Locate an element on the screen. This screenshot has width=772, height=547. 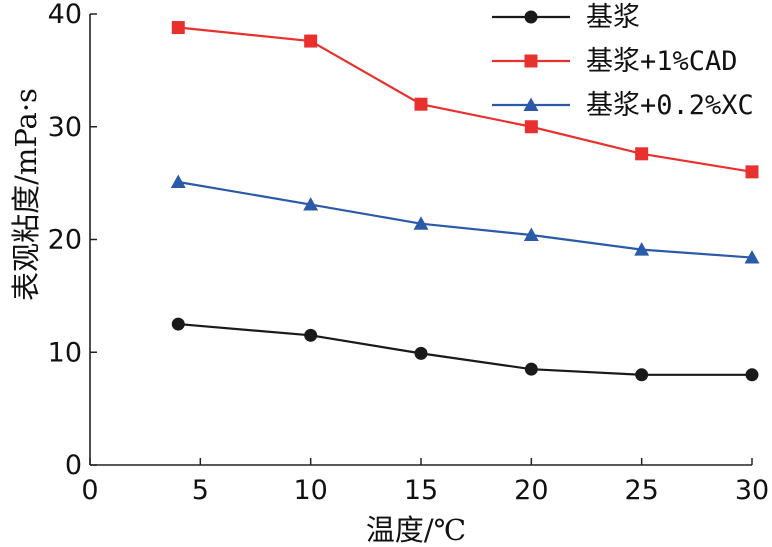
x-tick-label: 20 is located at coordinates (531, 490).